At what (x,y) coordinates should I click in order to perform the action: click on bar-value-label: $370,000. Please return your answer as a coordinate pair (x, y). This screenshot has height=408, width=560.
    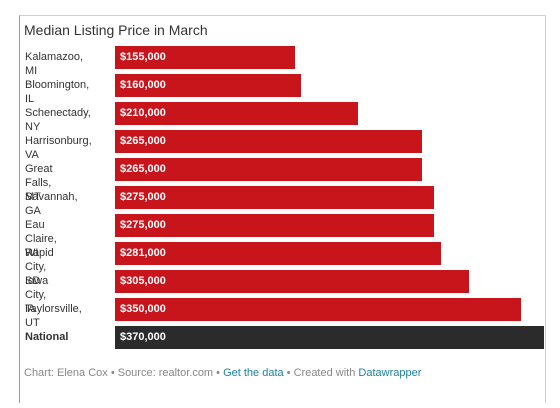
    Looking at the image, I should click on (143, 337).